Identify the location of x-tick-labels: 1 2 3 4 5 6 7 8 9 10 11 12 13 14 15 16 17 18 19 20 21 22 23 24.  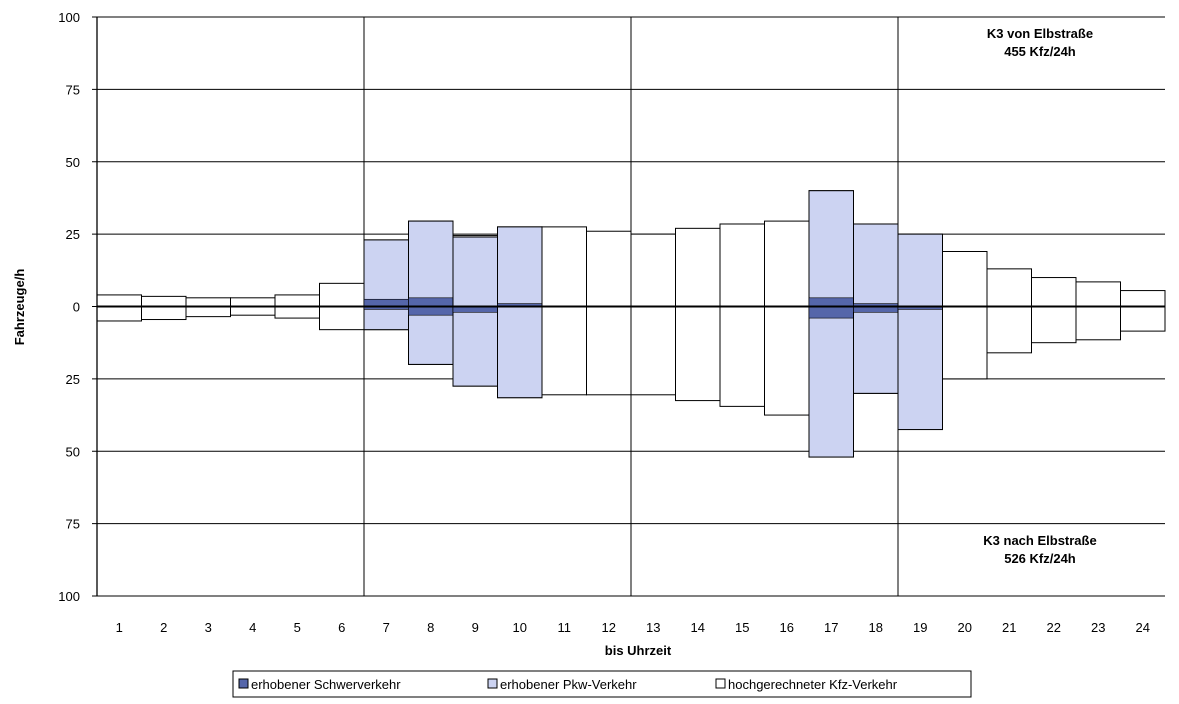
(633, 627).